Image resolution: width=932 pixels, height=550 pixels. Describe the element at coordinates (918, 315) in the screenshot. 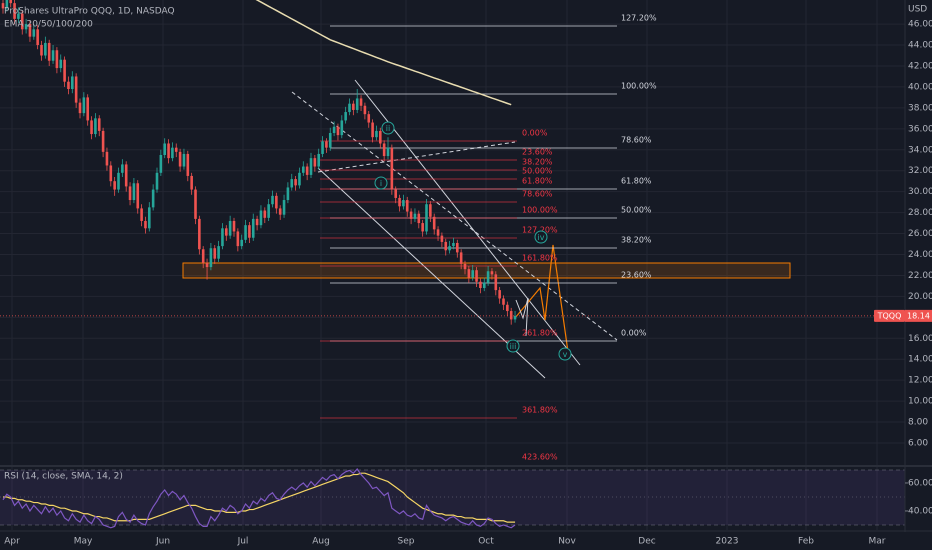

I see `price-tag` at that location.